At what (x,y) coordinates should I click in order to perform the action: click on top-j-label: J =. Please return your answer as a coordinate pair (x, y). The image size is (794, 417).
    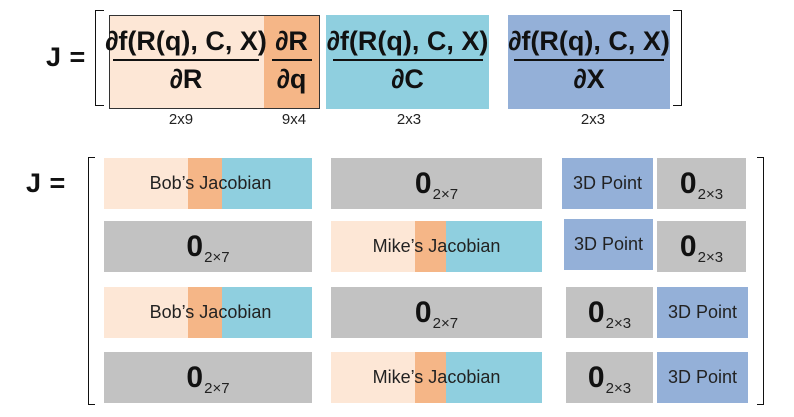
    Looking at the image, I should click on (66, 57).